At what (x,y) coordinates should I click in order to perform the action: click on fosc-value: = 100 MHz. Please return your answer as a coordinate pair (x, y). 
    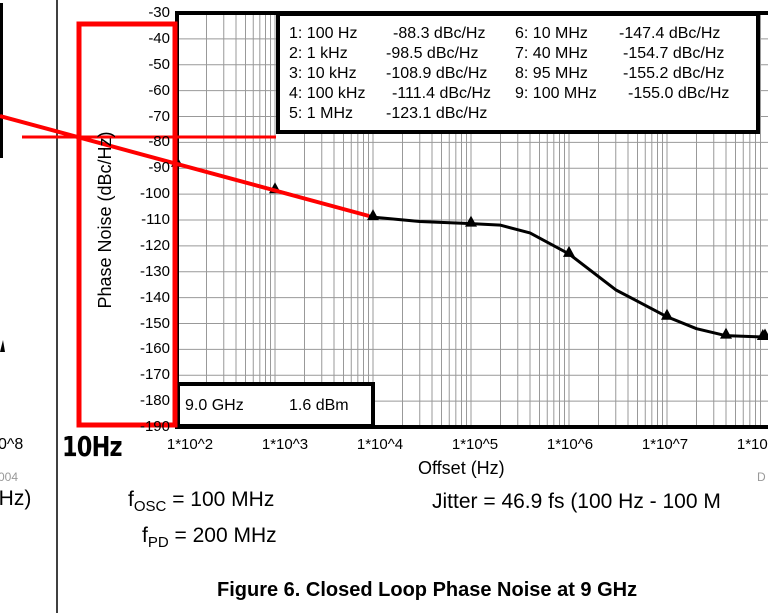
    Looking at the image, I should click on (223, 499).